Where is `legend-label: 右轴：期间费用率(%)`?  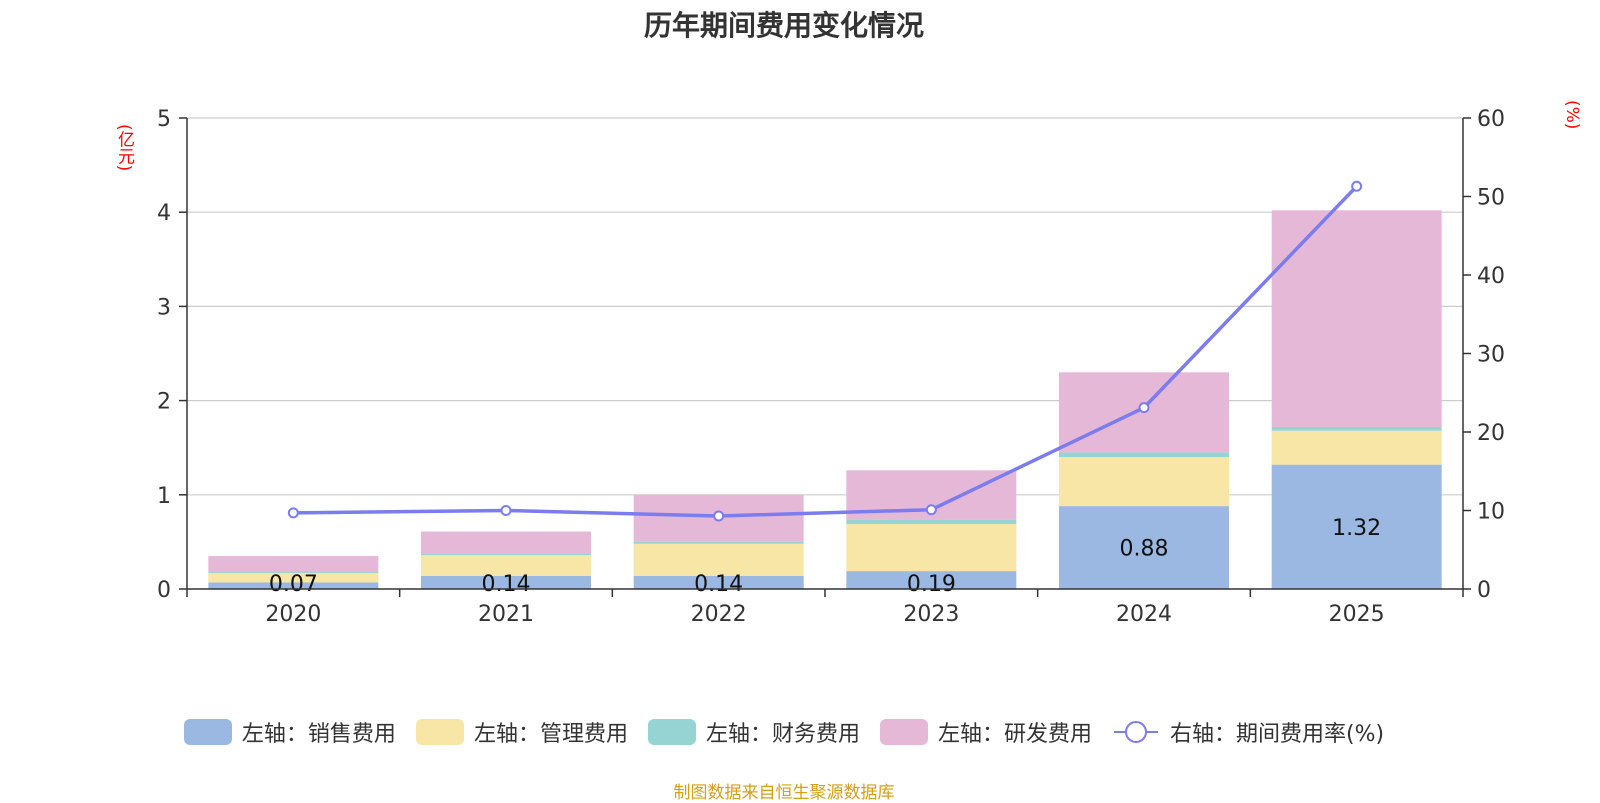 legend-label: 右轴：期间费用率(%) is located at coordinates (1277, 734).